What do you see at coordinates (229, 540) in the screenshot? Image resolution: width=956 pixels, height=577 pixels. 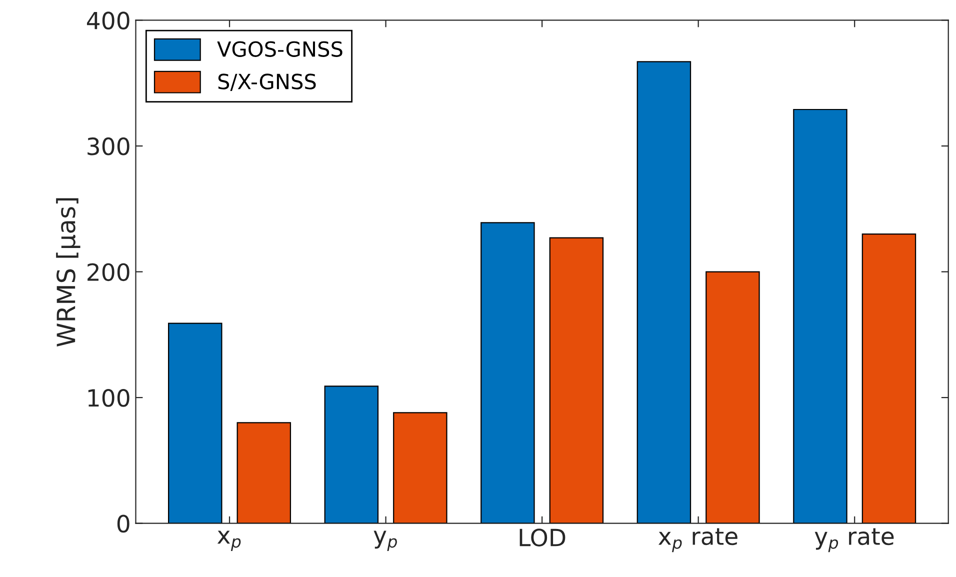 I see `x-tick-label: x$_{p}$` at bounding box center [229, 540].